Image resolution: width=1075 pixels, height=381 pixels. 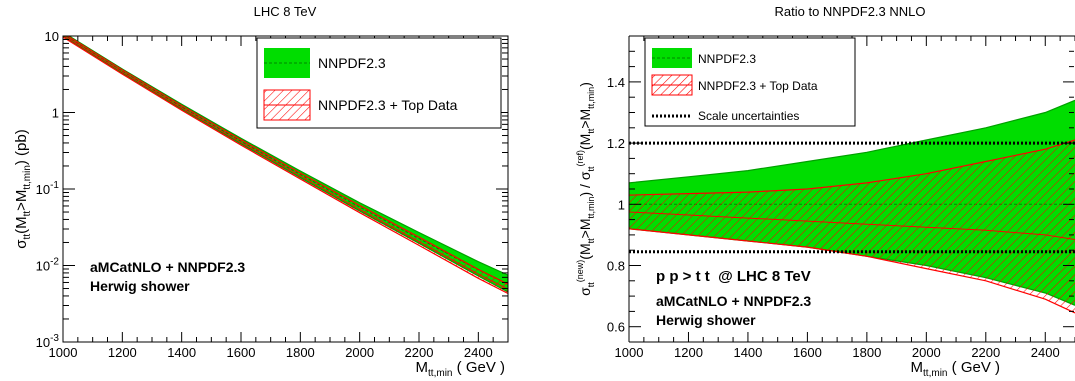 I want to click on left-x-tick-label: 1600, so click(x=241, y=352).